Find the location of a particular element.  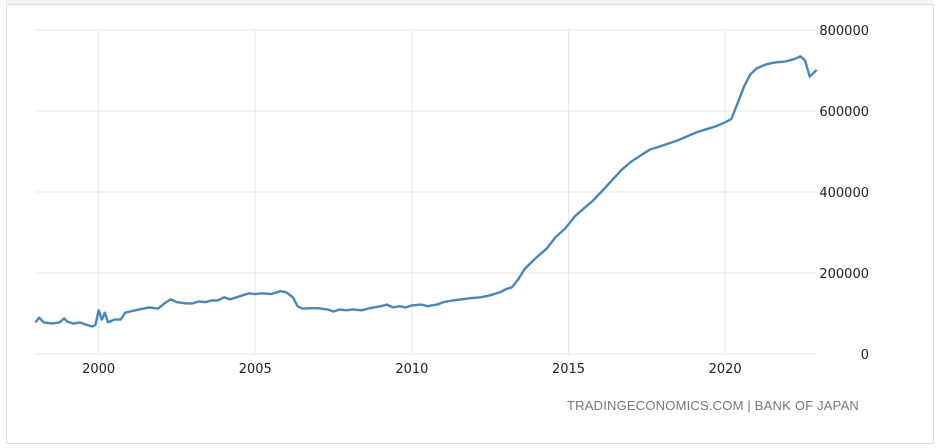

y-axis-ticks: 0 200000 400000 600000 800000 is located at coordinates (844, 193).